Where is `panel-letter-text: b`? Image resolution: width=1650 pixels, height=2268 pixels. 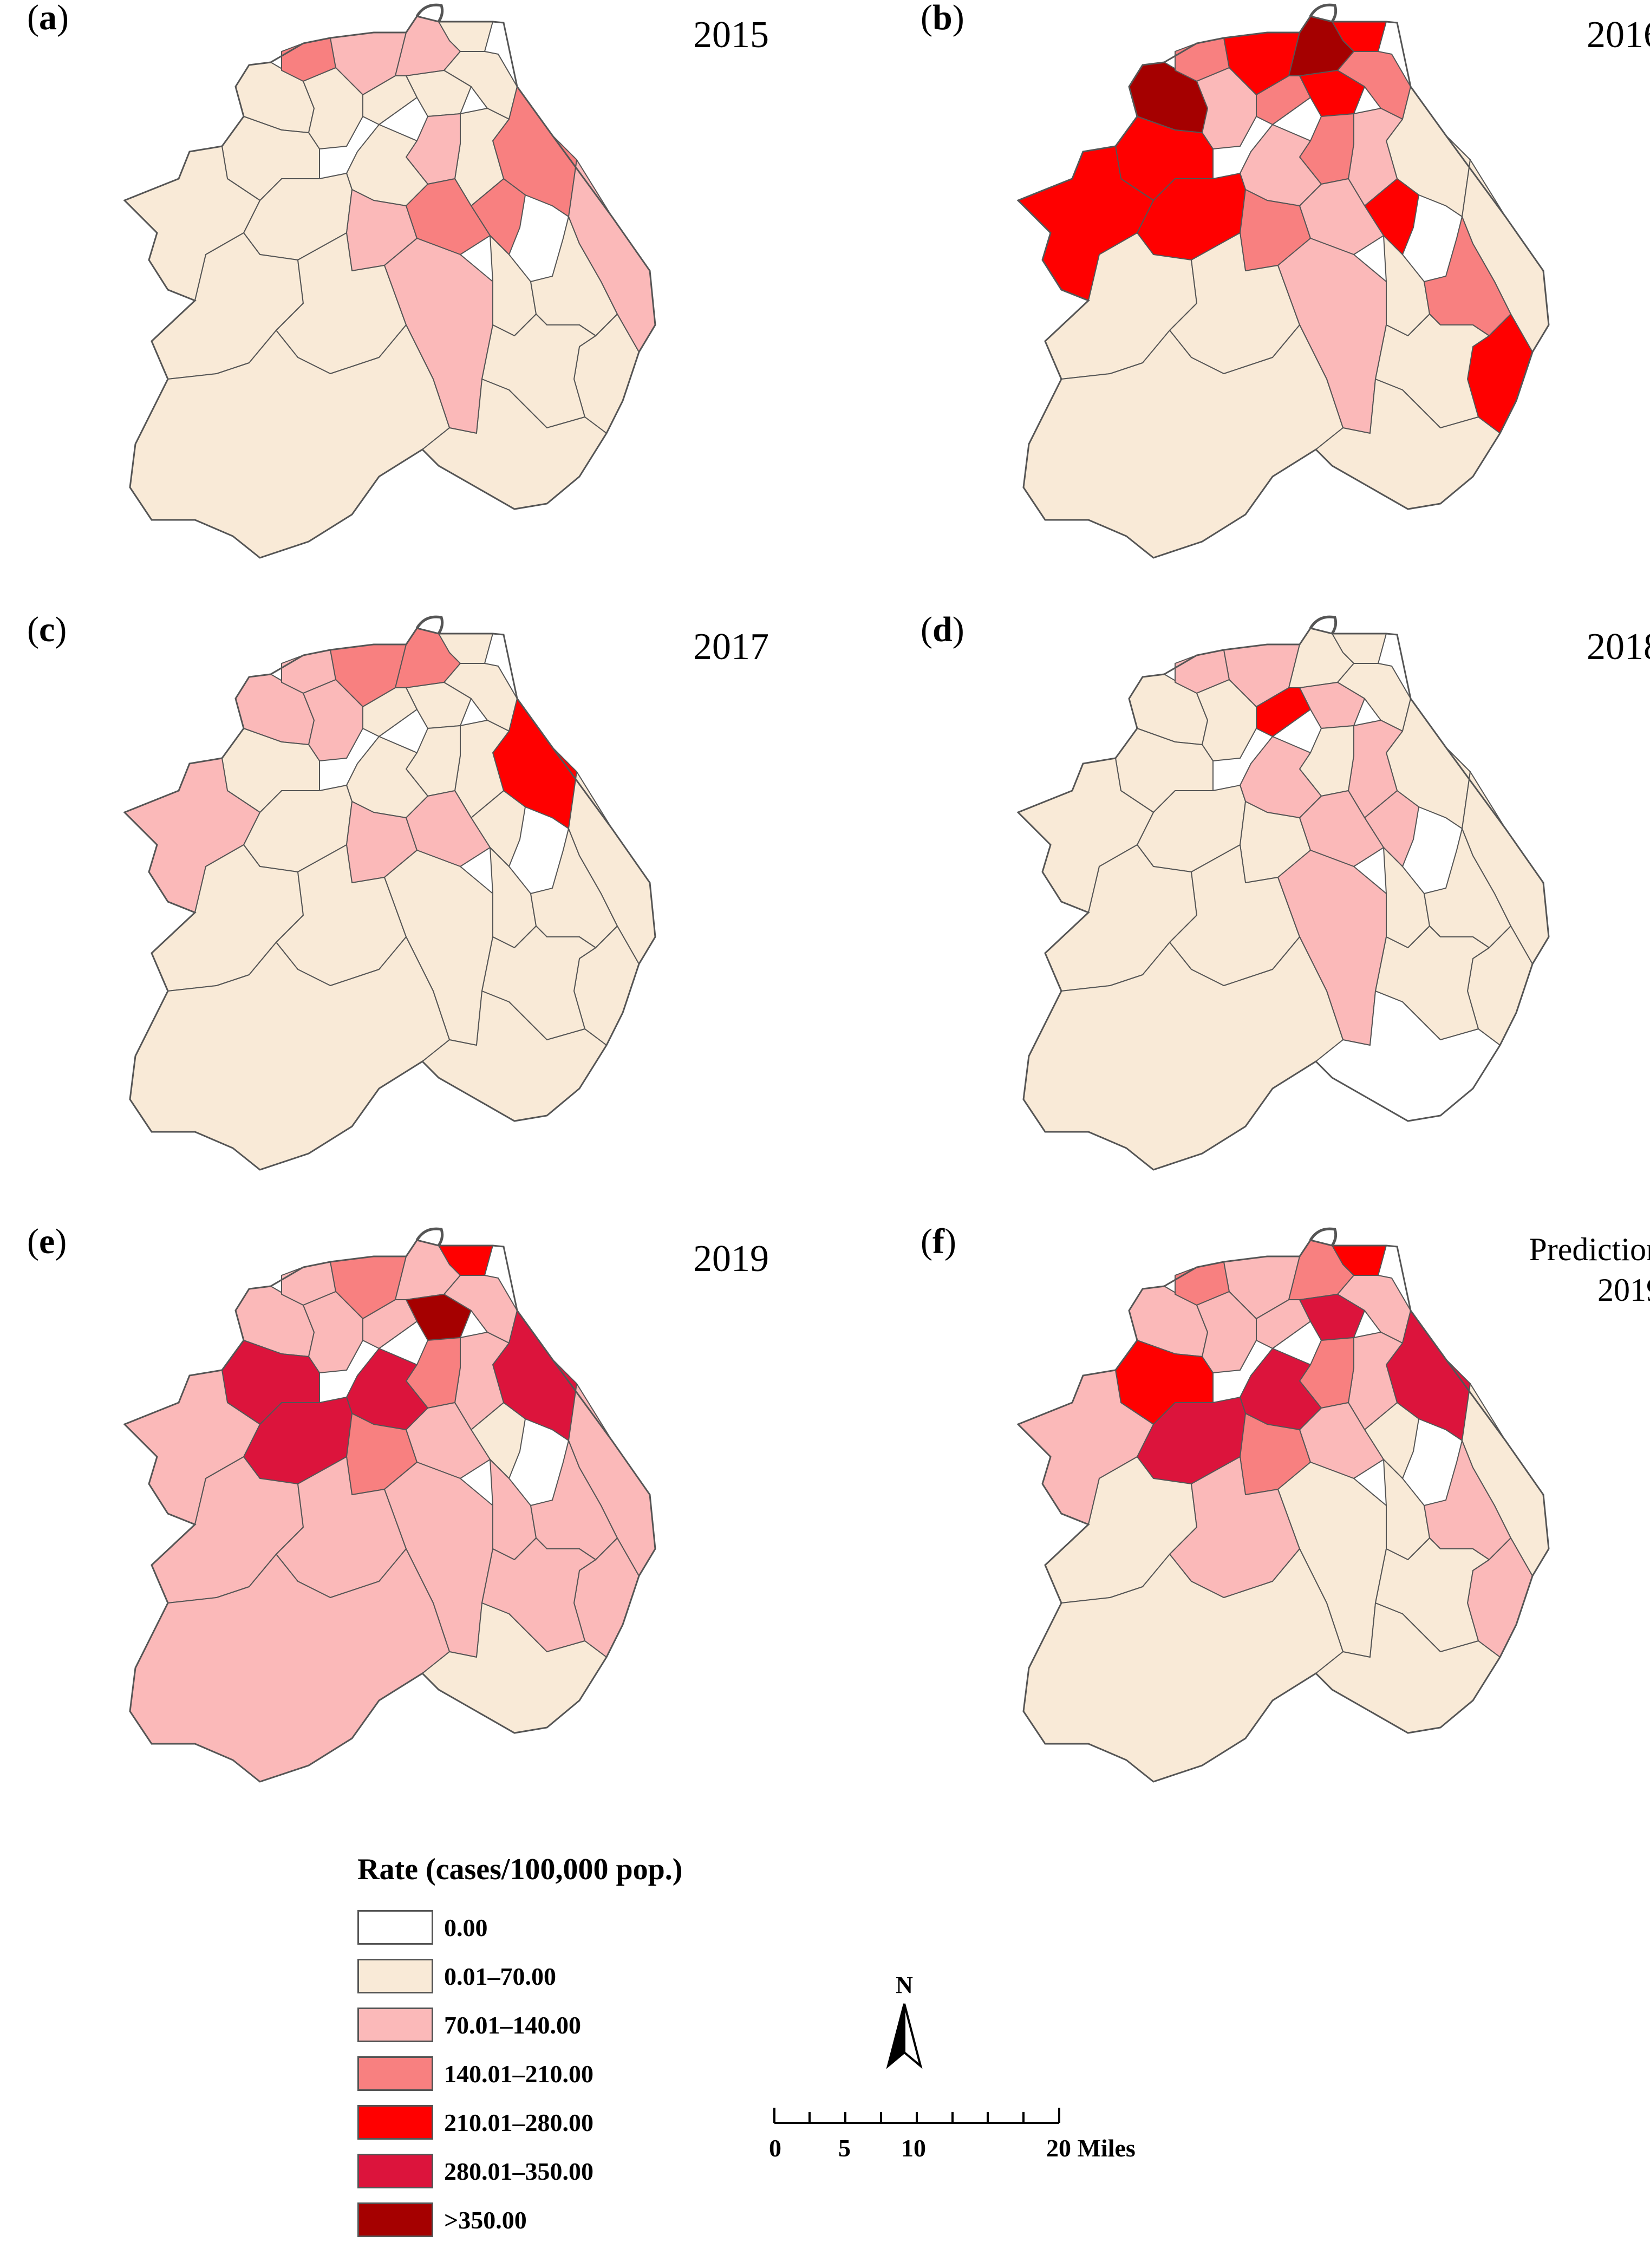 panel-letter-text: b is located at coordinates (943, 18).